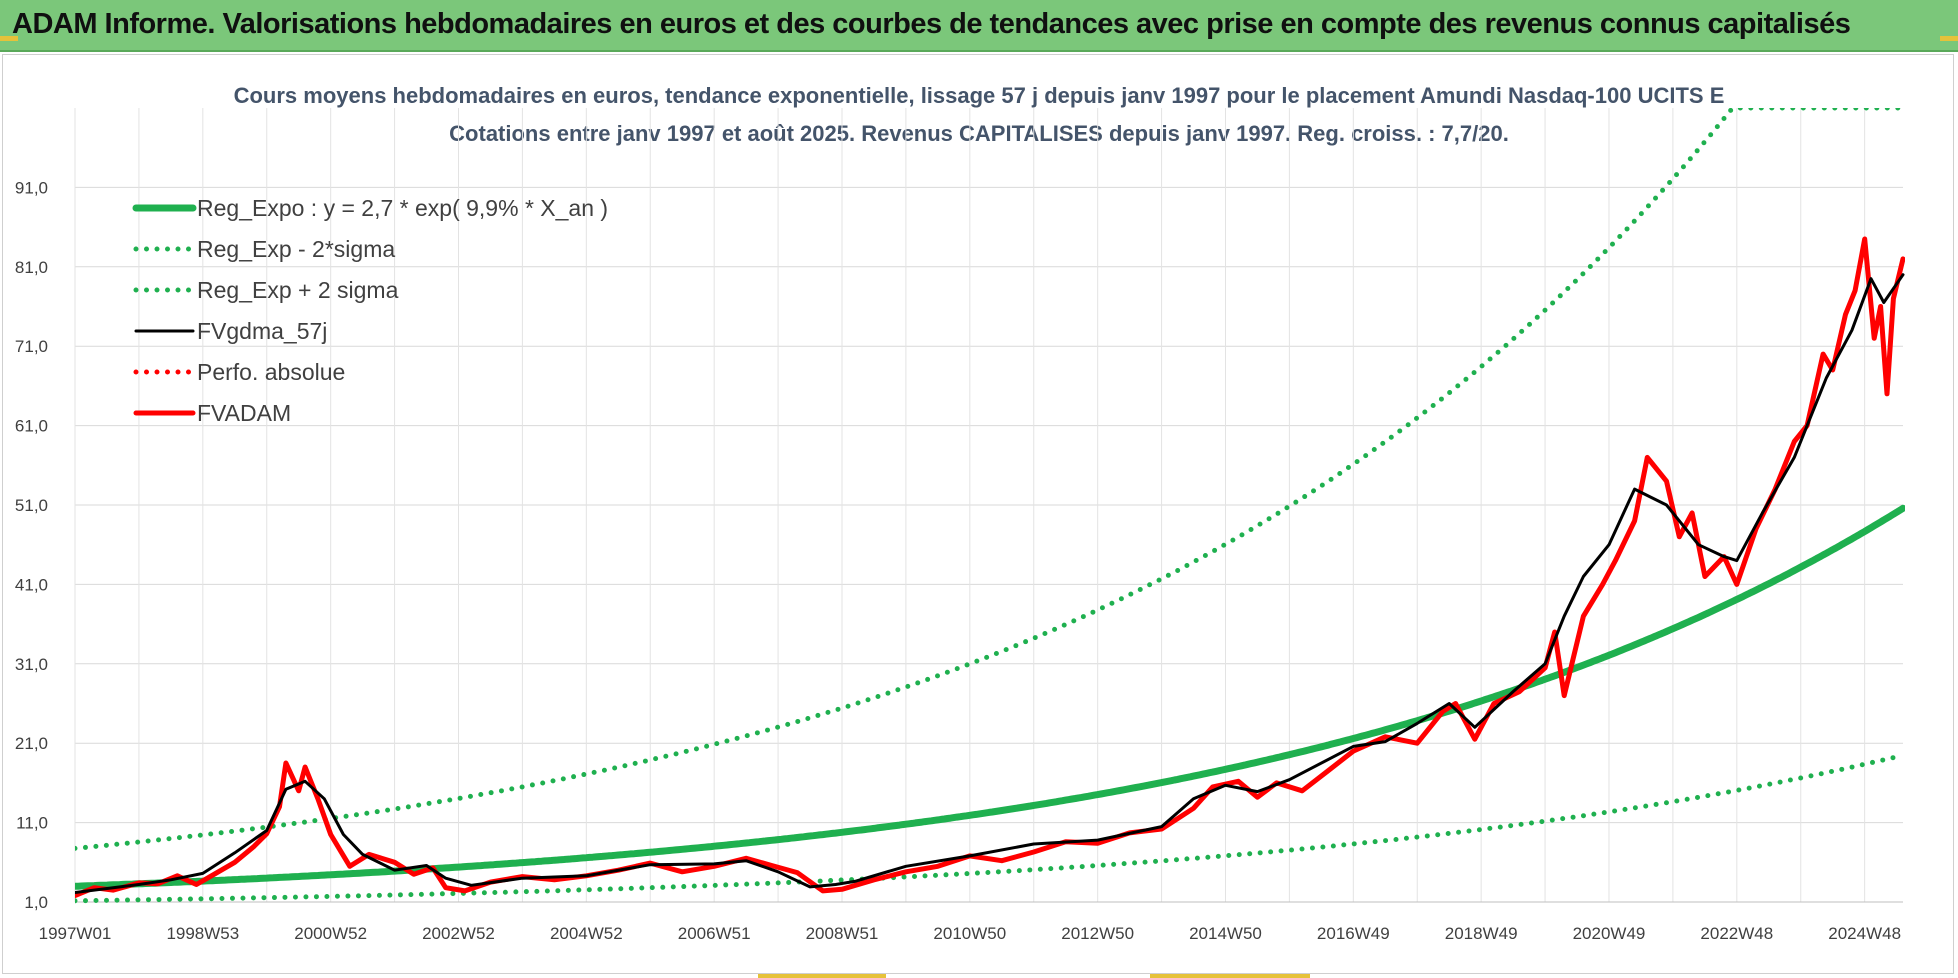 Image resolution: width=1958 pixels, height=978 pixels. Describe the element at coordinates (31, 426) in the screenshot. I see `y-tick-label: 61,0` at that location.